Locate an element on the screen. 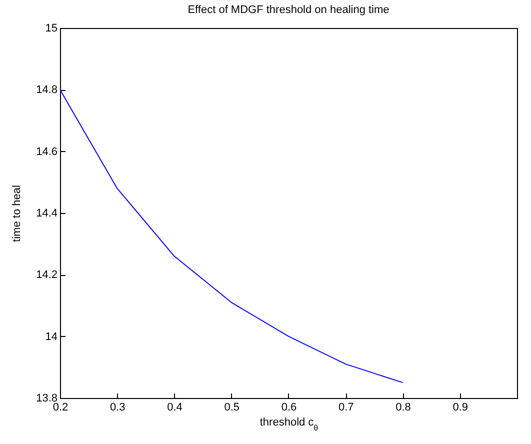 Image resolution: width=531 pixels, height=444 pixels. y-axis-title: time to heal is located at coordinates (17, 213).